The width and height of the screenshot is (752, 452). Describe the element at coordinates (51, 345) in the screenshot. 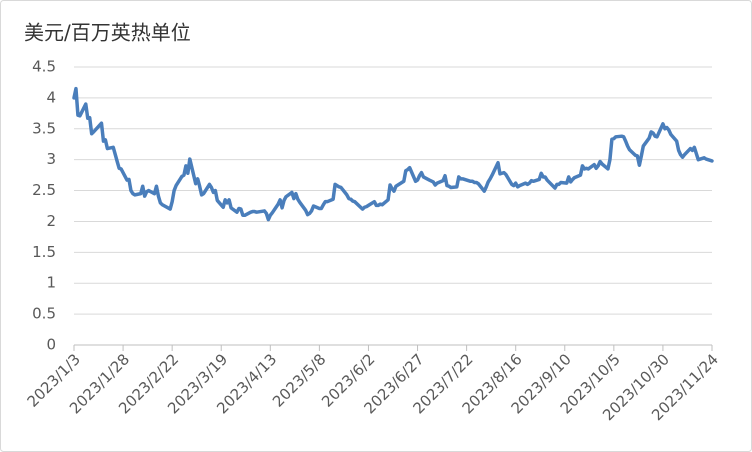

I see `y-tick-label: 0` at that location.